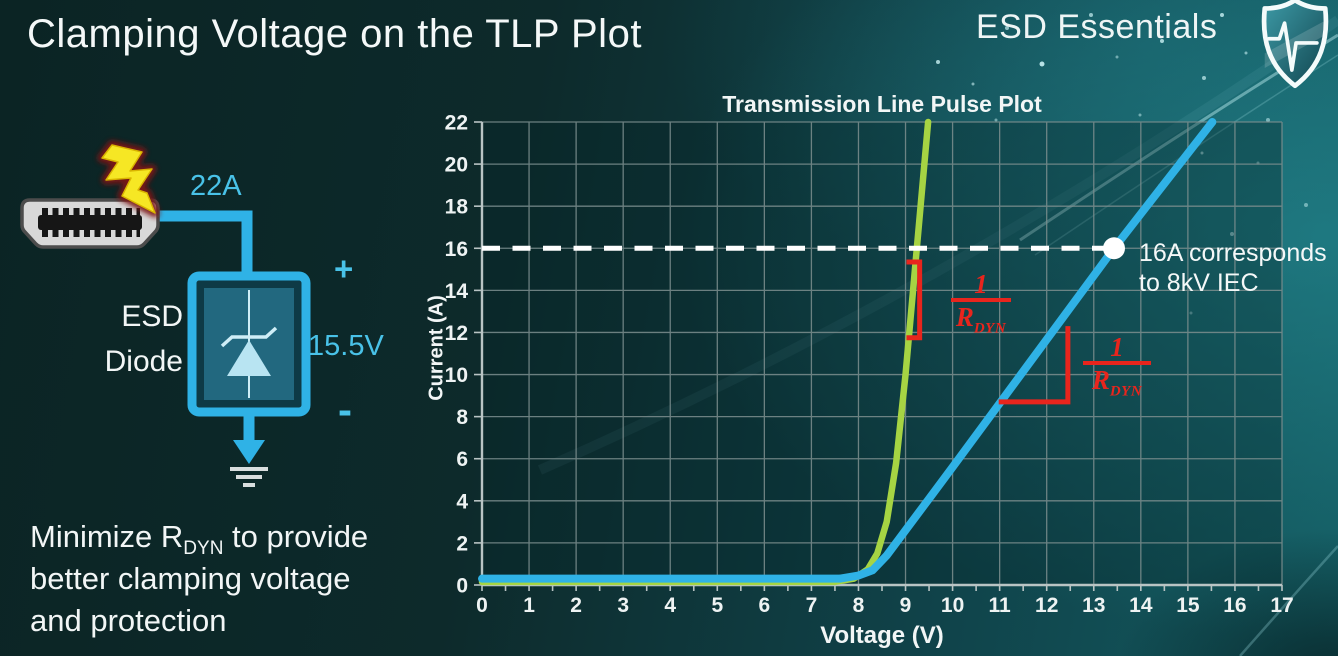 The width and height of the screenshot is (1338, 656). I want to click on footer-note-subscript: DYN, so click(203, 549).